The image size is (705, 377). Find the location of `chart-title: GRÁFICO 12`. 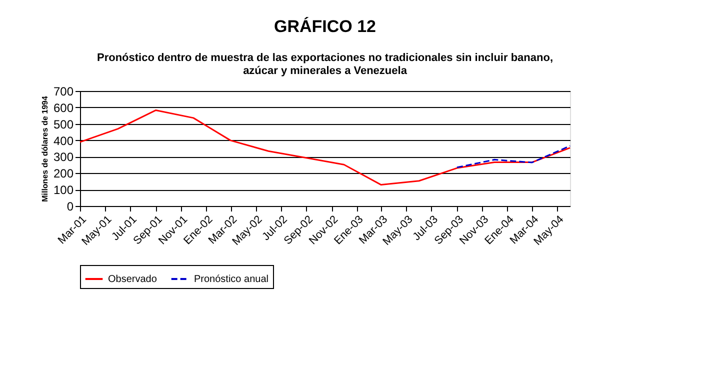

chart-title: GRÁFICO 12 is located at coordinates (325, 26).